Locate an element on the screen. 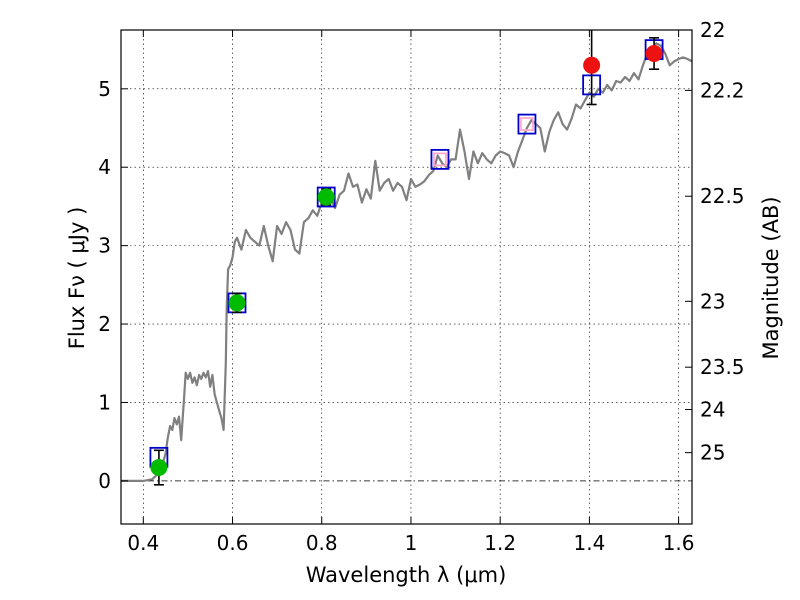  x-axis-label: Wavelength λ (μm) is located at coordinates (406, 575).